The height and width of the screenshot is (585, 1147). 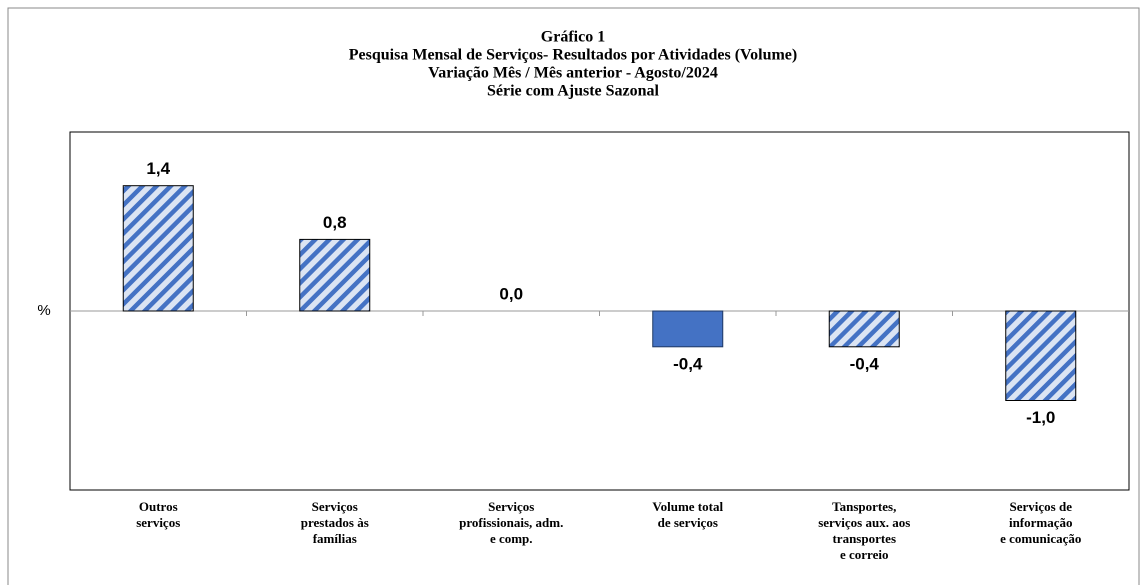 I want to click on x-tick-label: e comp., so click(x=511, y=538).